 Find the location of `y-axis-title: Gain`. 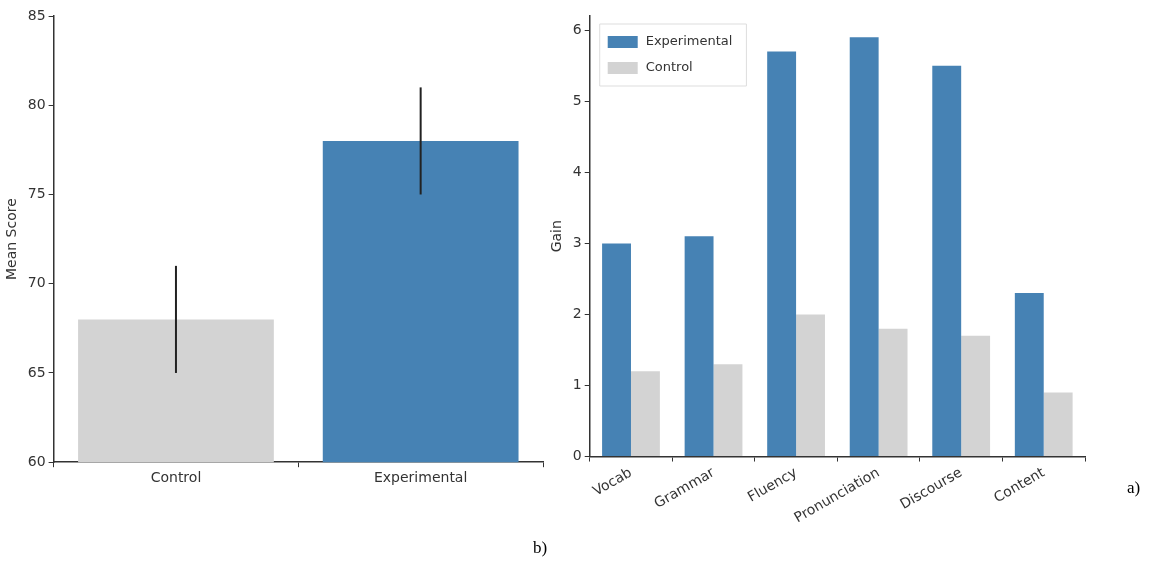

y-axis-title: Gain is located at coordinates (556, 236).